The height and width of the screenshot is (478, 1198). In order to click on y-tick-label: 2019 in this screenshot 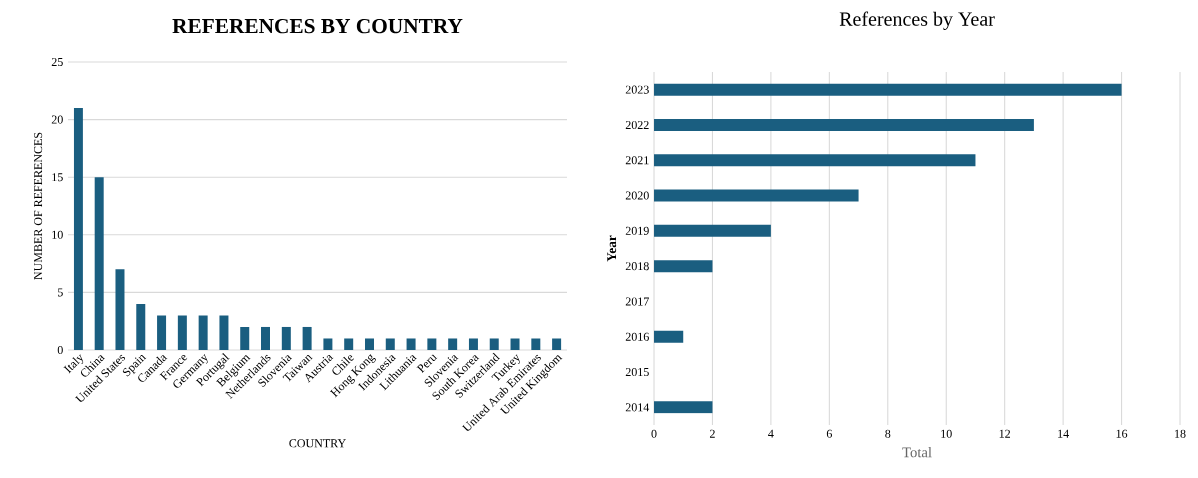, I will do `click(637, 230)`.